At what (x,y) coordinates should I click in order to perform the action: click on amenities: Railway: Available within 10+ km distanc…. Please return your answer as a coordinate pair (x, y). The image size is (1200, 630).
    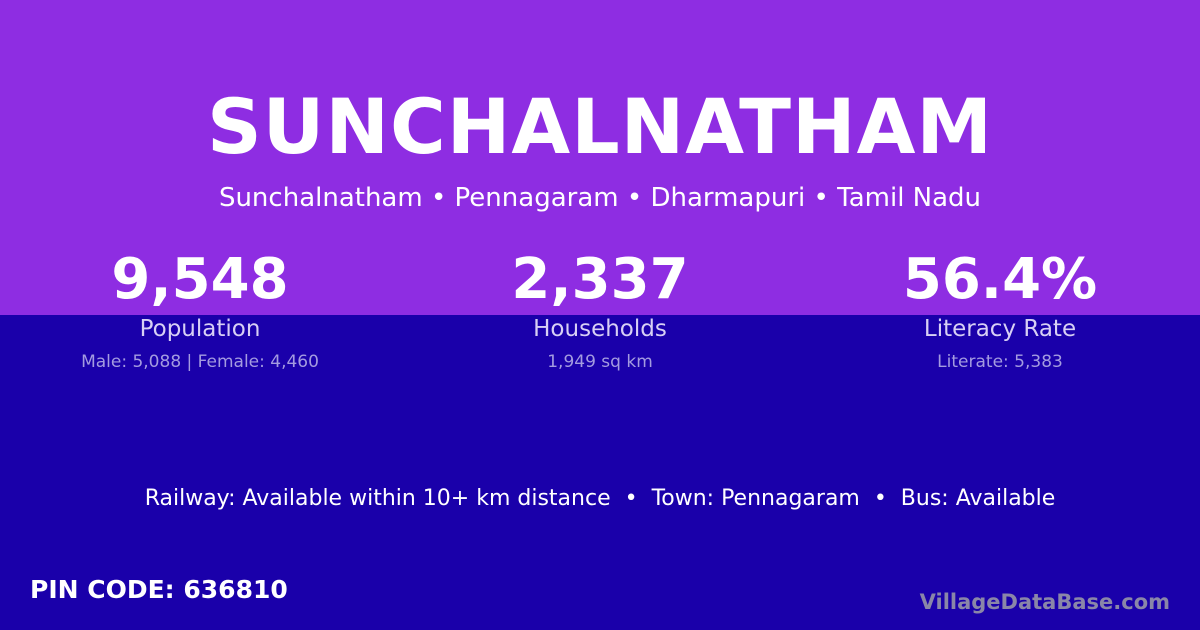
    Looking at the image, I should click on (600, 498).